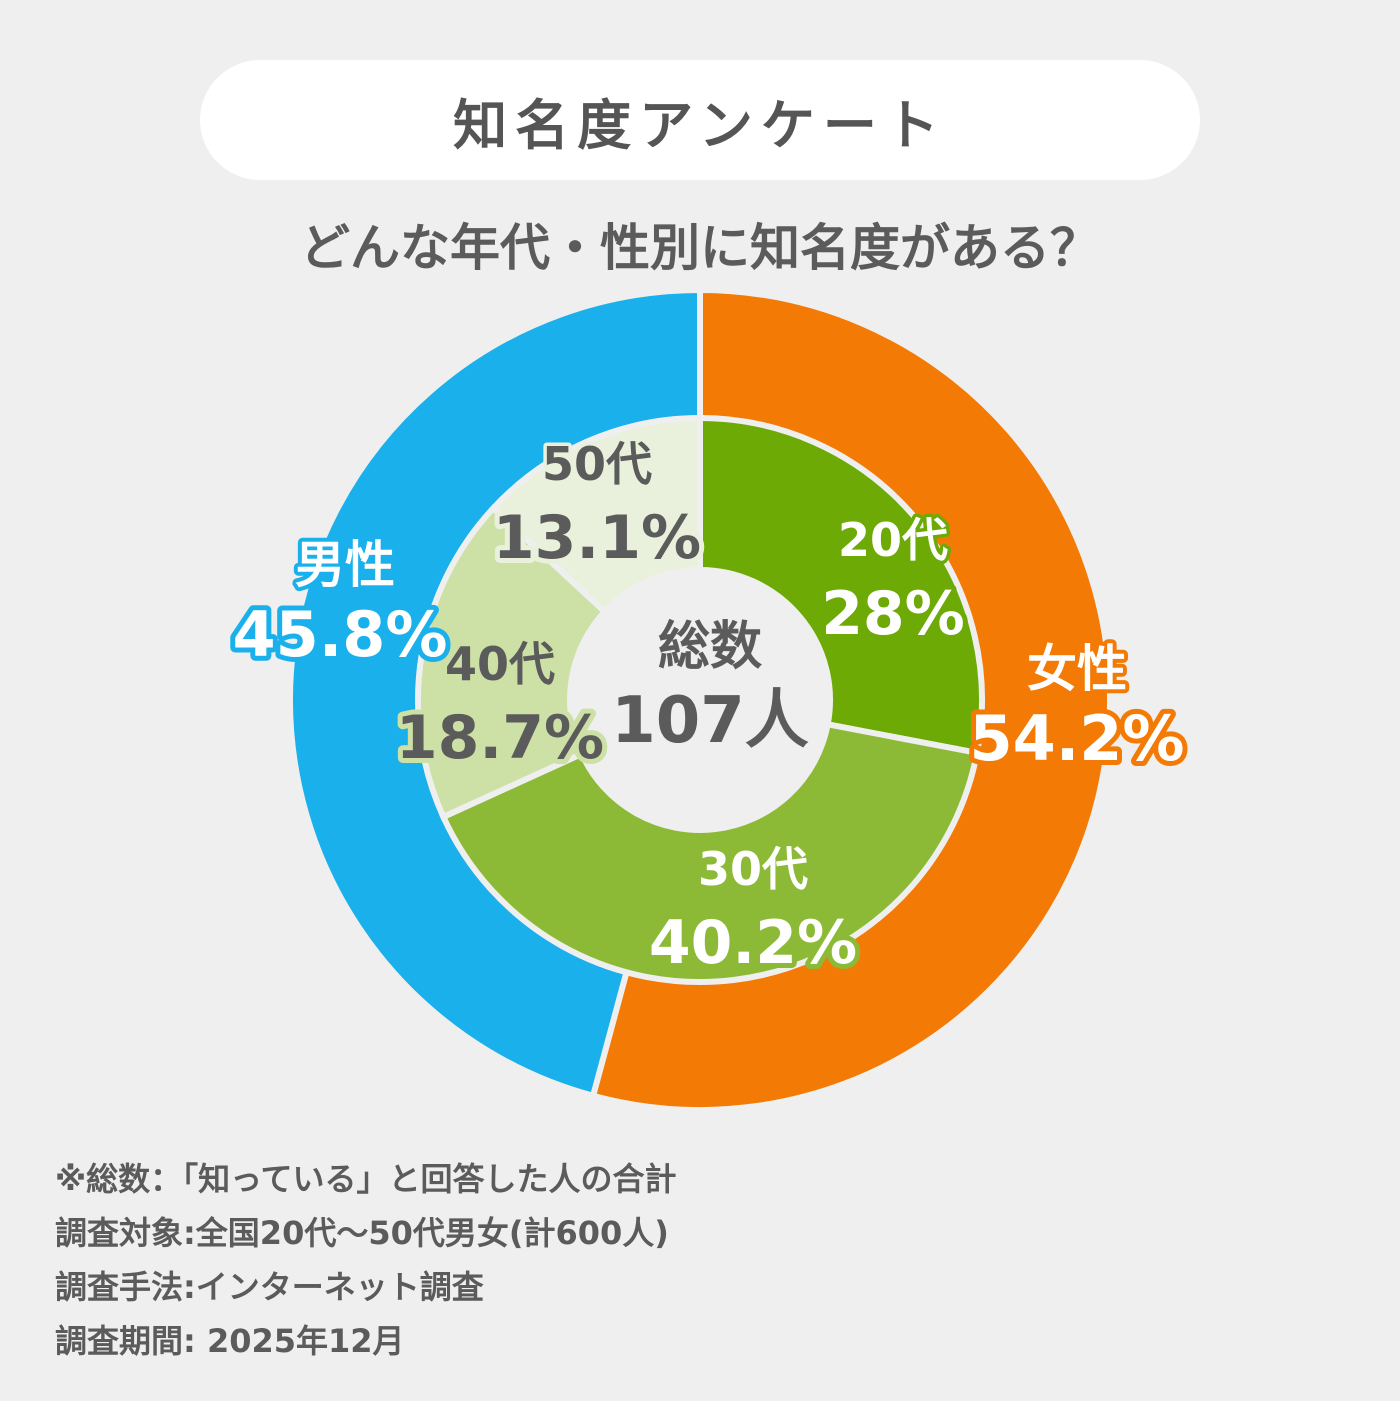 This screenshot has width=1400, height=1401. Describe the element at coordinates (230, 1341) in the screenshot. I see `note-survey-period: 調査期間: 2025年12月` at that location.